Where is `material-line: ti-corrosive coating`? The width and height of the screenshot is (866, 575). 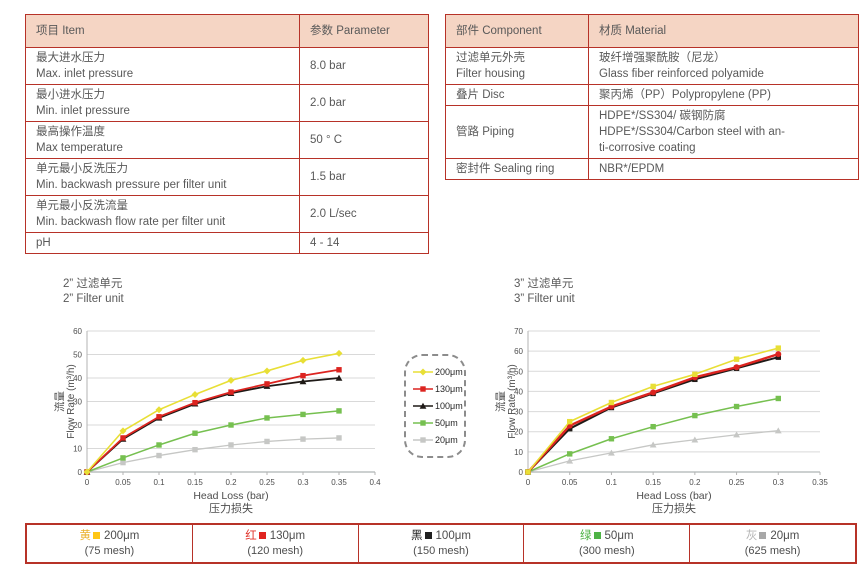
material-line: ti-corrosive coating is located at coordinates (647, 148).